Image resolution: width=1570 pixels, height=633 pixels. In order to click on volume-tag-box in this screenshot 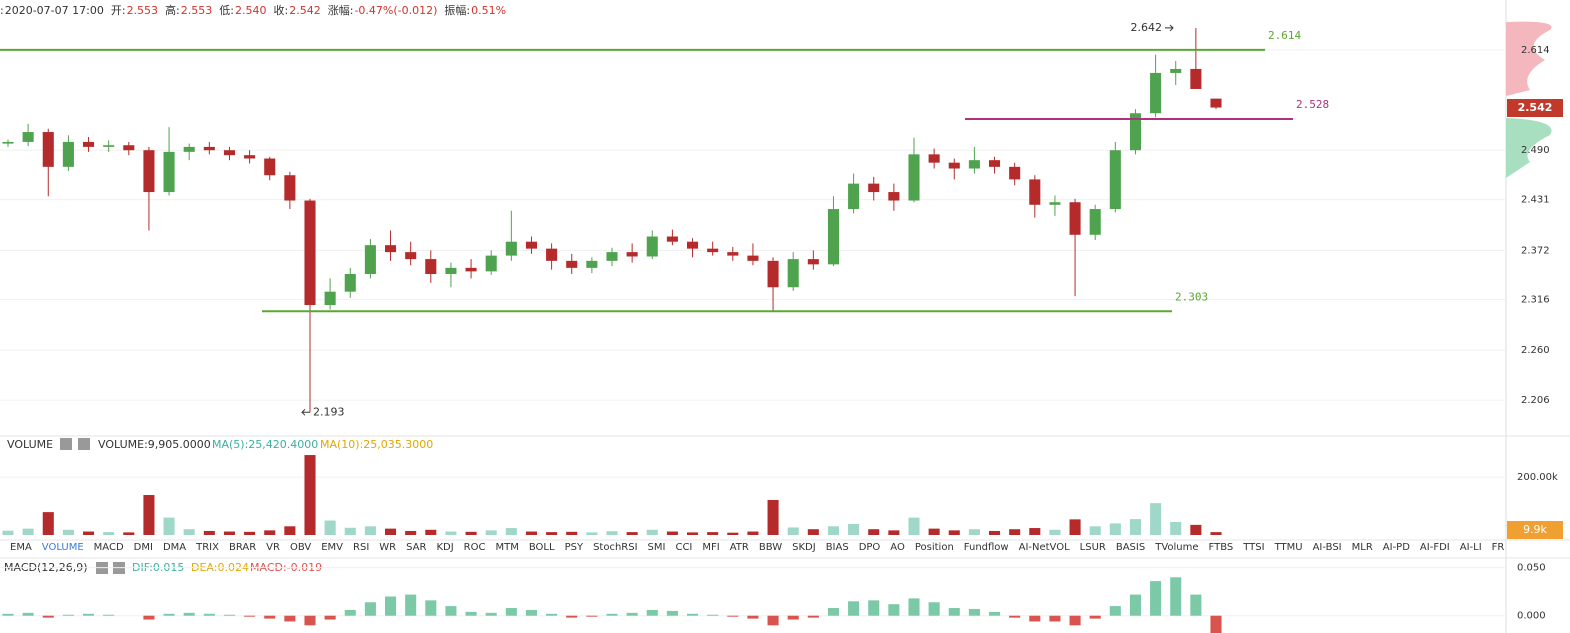, I will do `click(1535, 530)`.